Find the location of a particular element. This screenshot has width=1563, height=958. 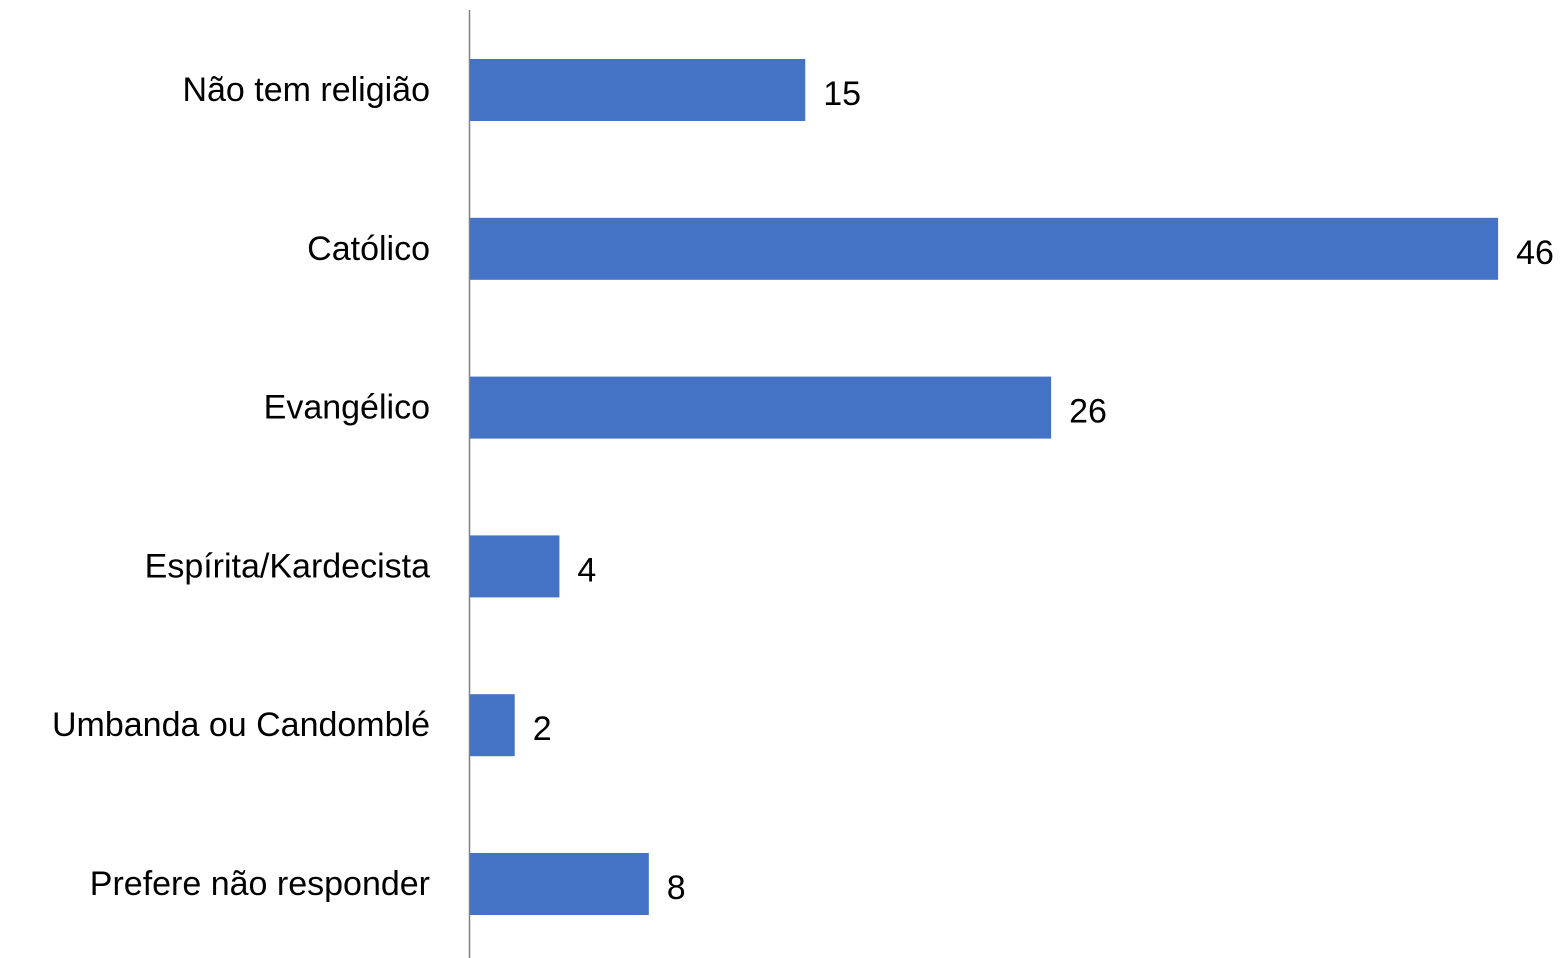

category-label: Católico is located at coordinates (368, 249).